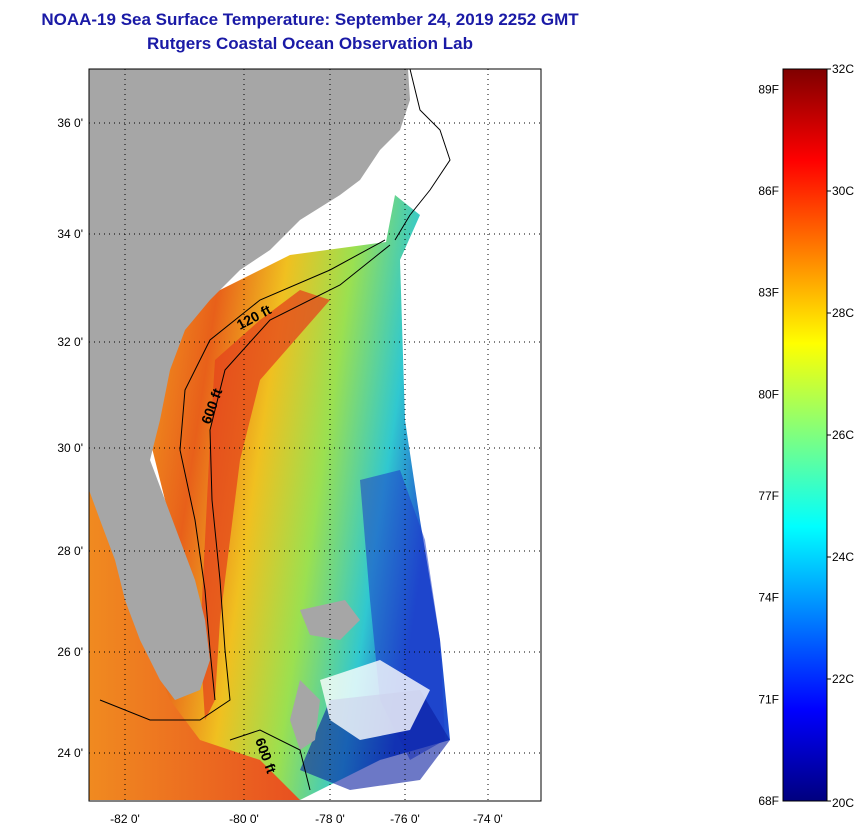  Describe the element at coordinates (422, 155) in the screenshot. I see `contour-outer` at that location.